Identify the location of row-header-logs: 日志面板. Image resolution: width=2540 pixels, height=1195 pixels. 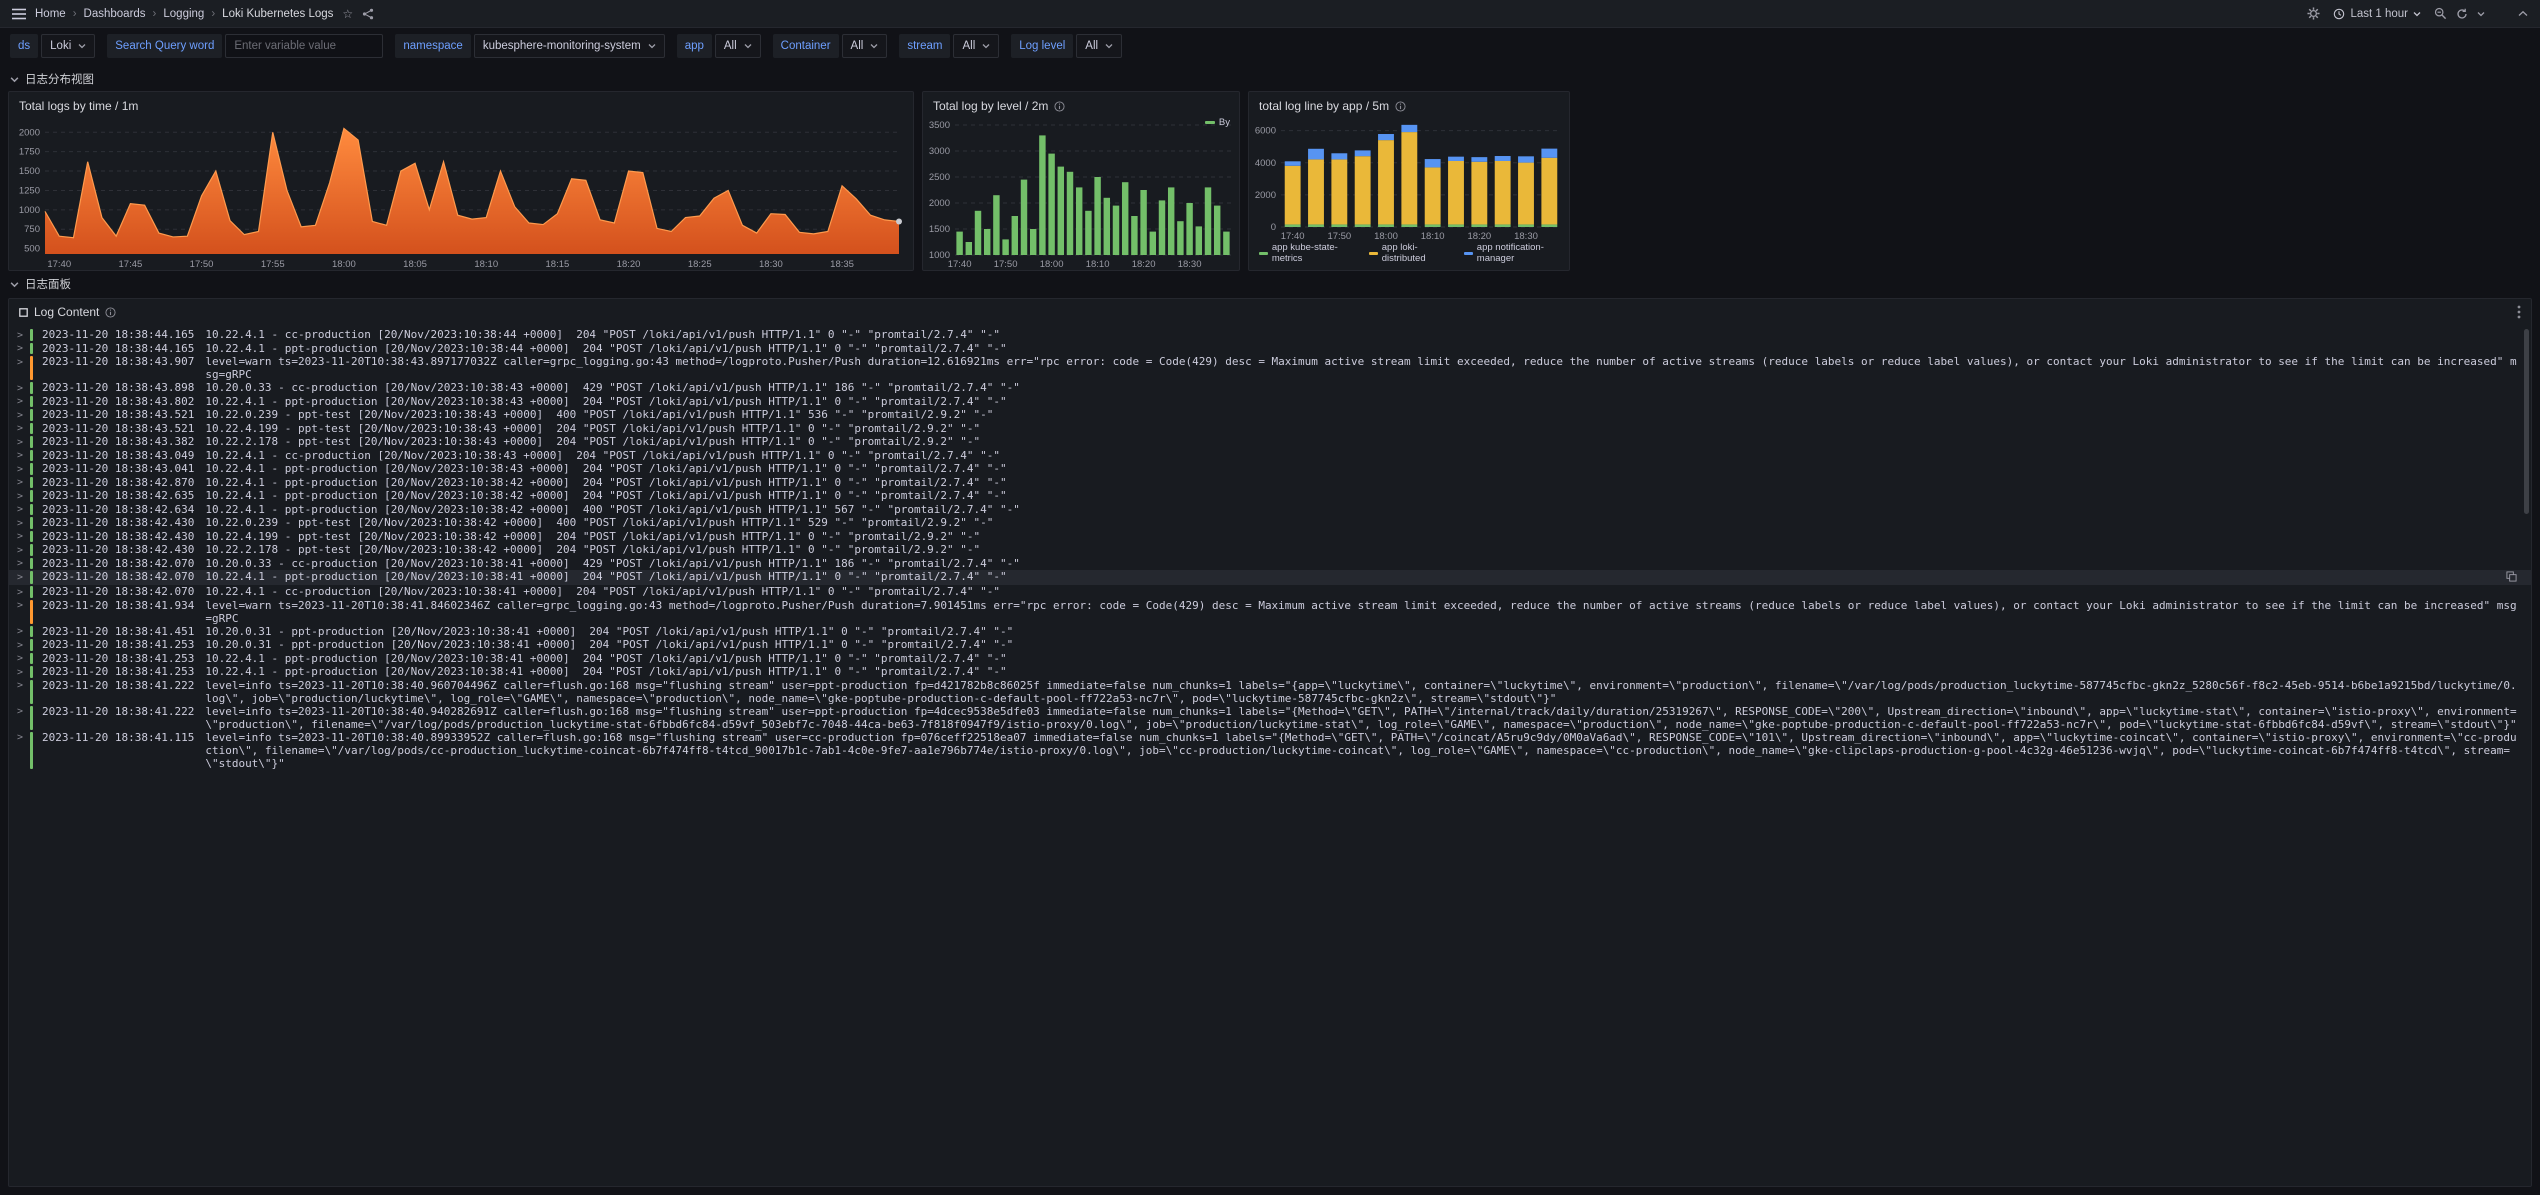
(1270, 283).